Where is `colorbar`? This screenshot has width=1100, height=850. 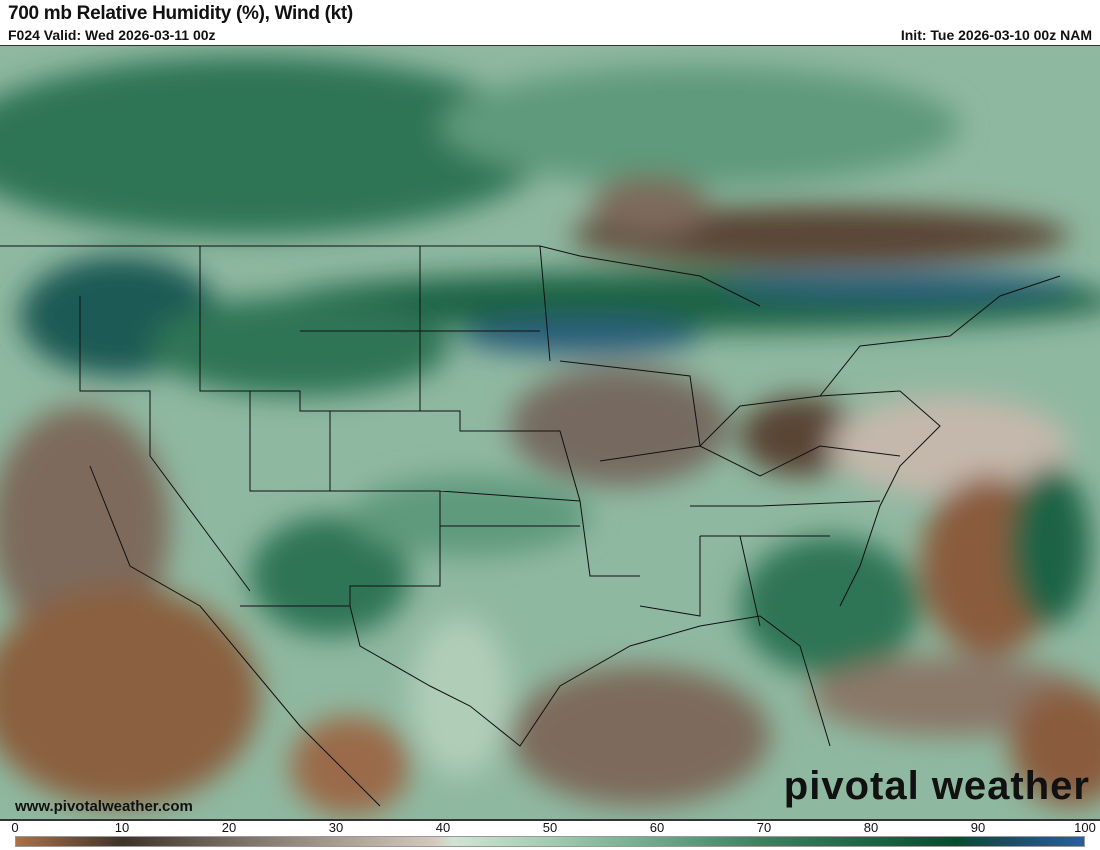
colorbar is located at coordinates (550, 841).